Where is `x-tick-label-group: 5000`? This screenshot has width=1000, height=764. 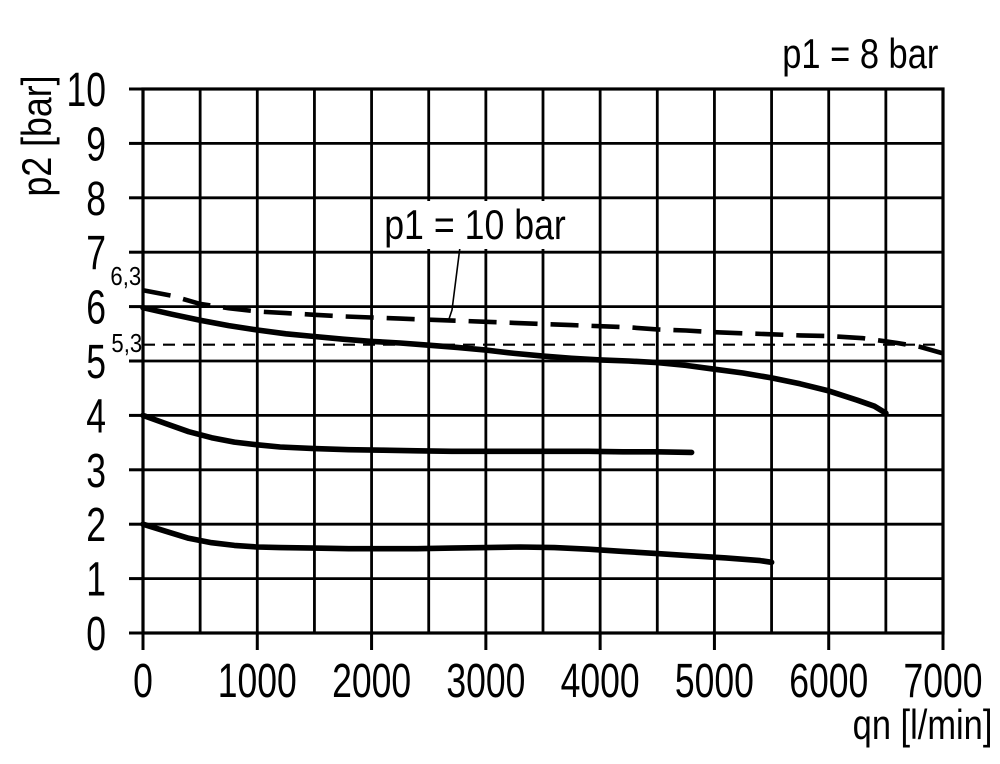 x-tick-label-group: 5000 is located at coordinates (714, 680).